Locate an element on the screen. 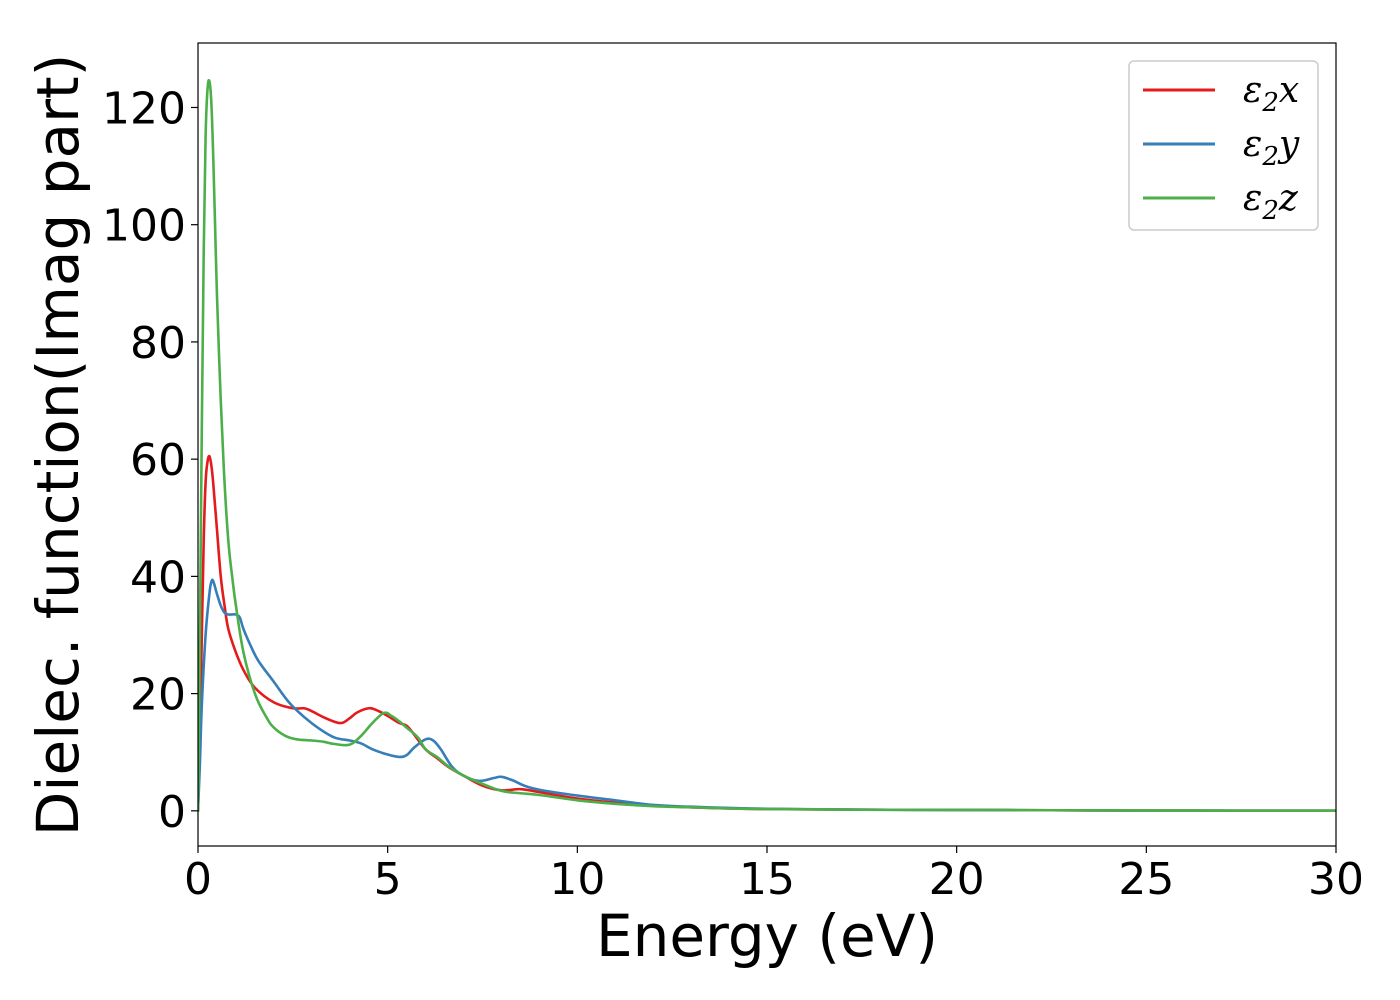 This screenshot has width=1400, height=1000. y-tick-label: 40 is located at coordinates (158, 577).